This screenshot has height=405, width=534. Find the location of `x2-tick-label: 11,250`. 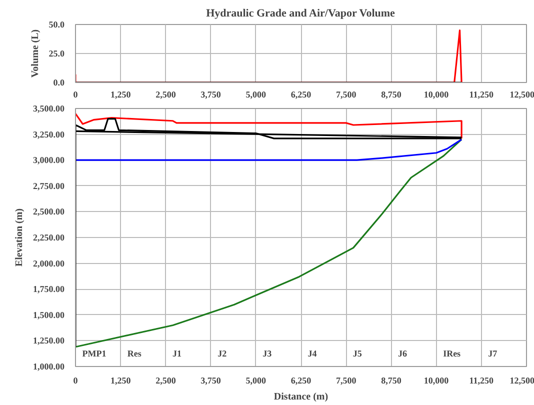

x2-tick-label: 11,250 is located at coordinates (481, 381).